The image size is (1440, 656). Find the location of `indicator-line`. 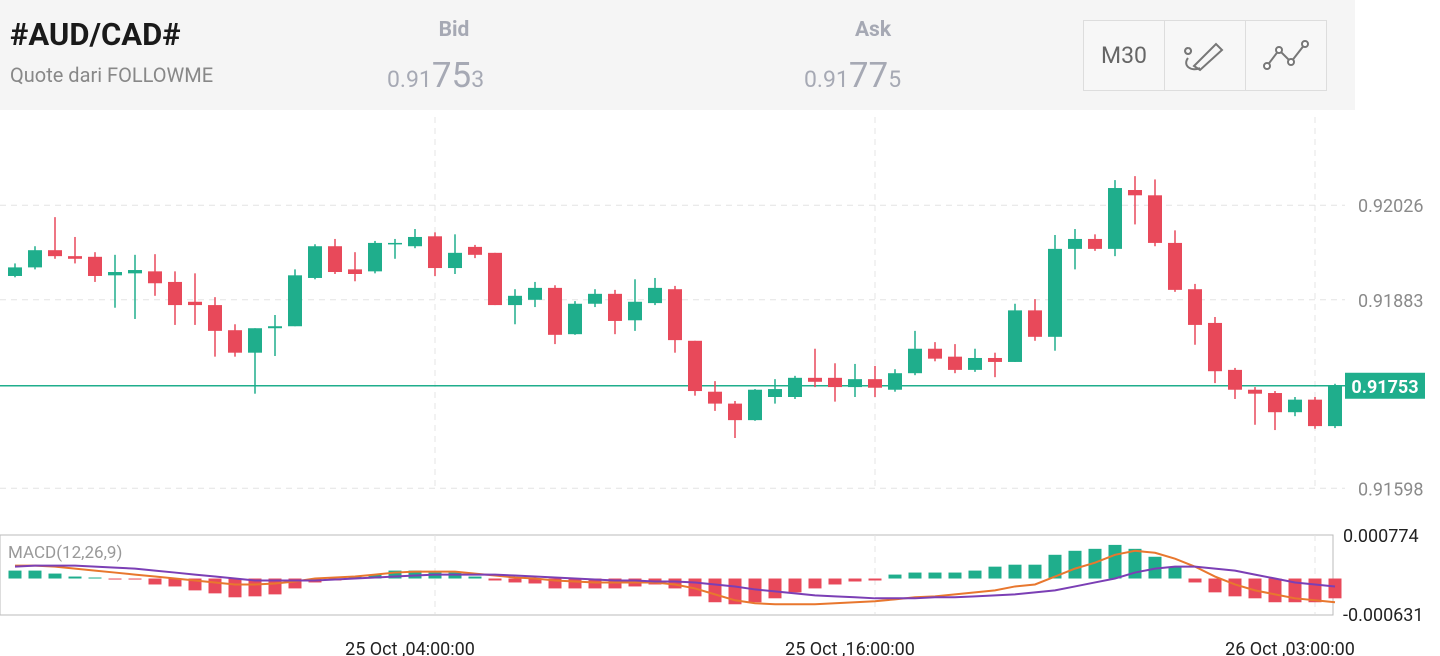

indicator-line is located at coordinates (675, 577).